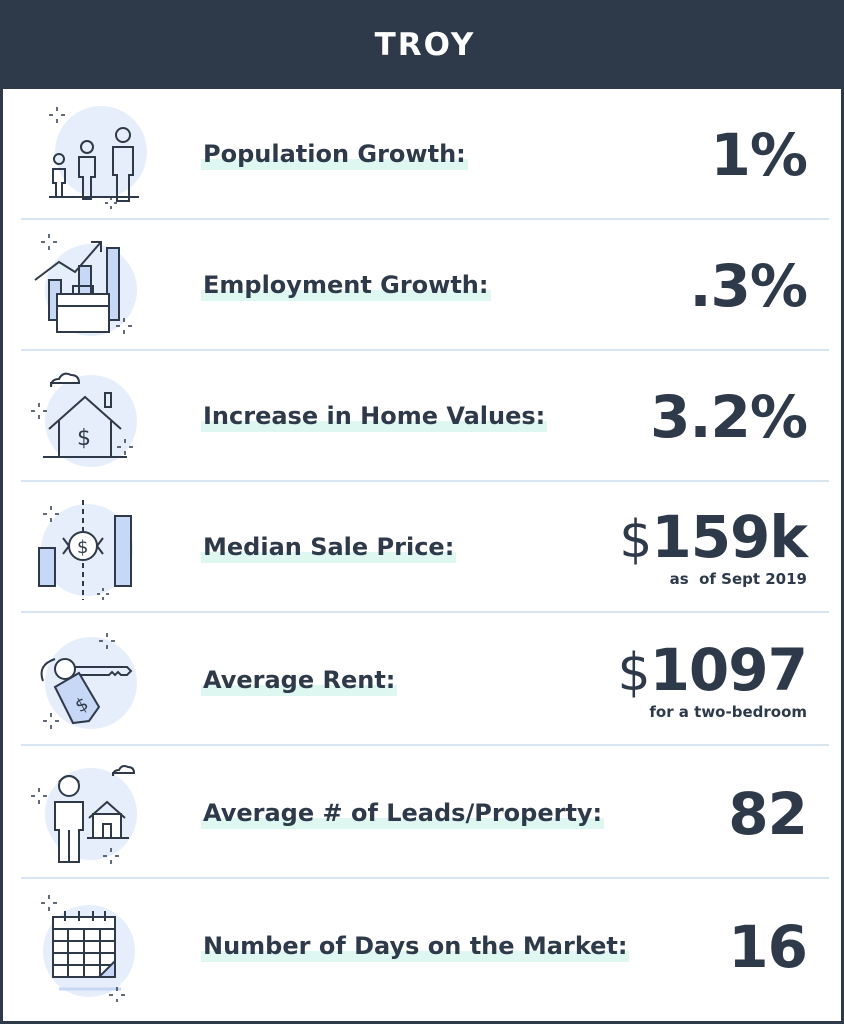 This screenshot has width=844, height=1024. I want to click on calendar-icon, so click(89, 946).